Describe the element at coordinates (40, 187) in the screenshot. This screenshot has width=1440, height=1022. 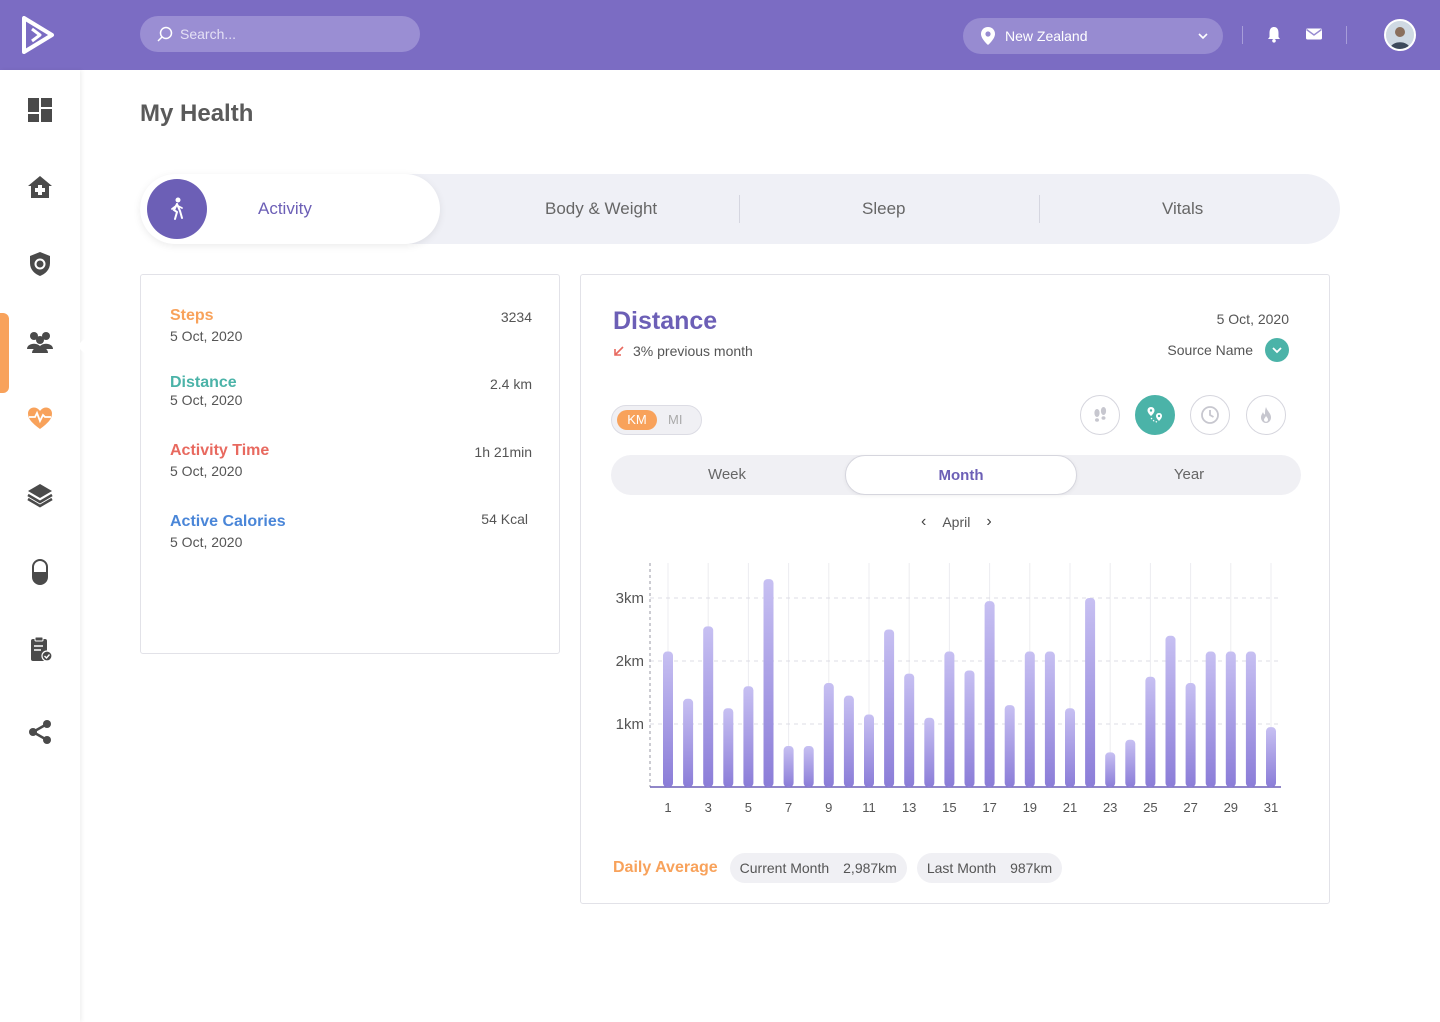
I see `sidebar-item-hospital` at that location.